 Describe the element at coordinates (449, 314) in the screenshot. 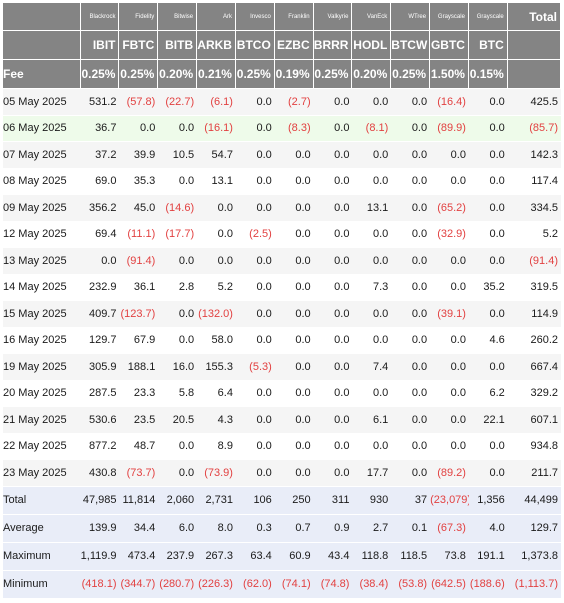

I see `flow-cell: (39.1)` at that location.